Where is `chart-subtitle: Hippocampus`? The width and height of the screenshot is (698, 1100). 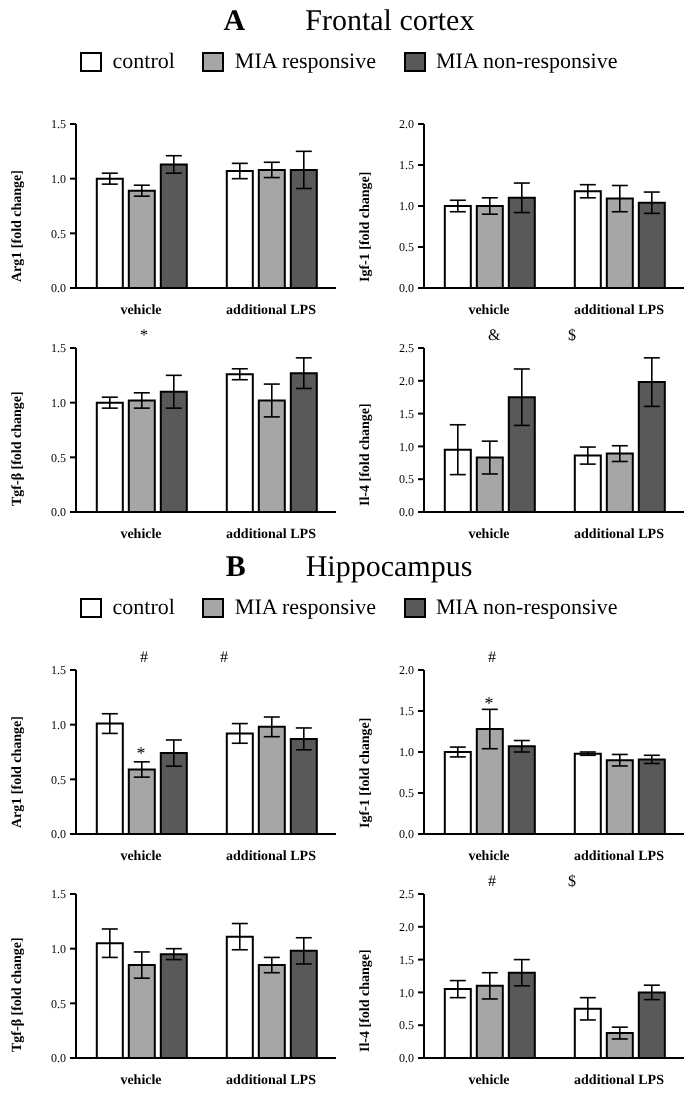 chart-subtitle: Hippocampus is located at coordinates (389, 568).